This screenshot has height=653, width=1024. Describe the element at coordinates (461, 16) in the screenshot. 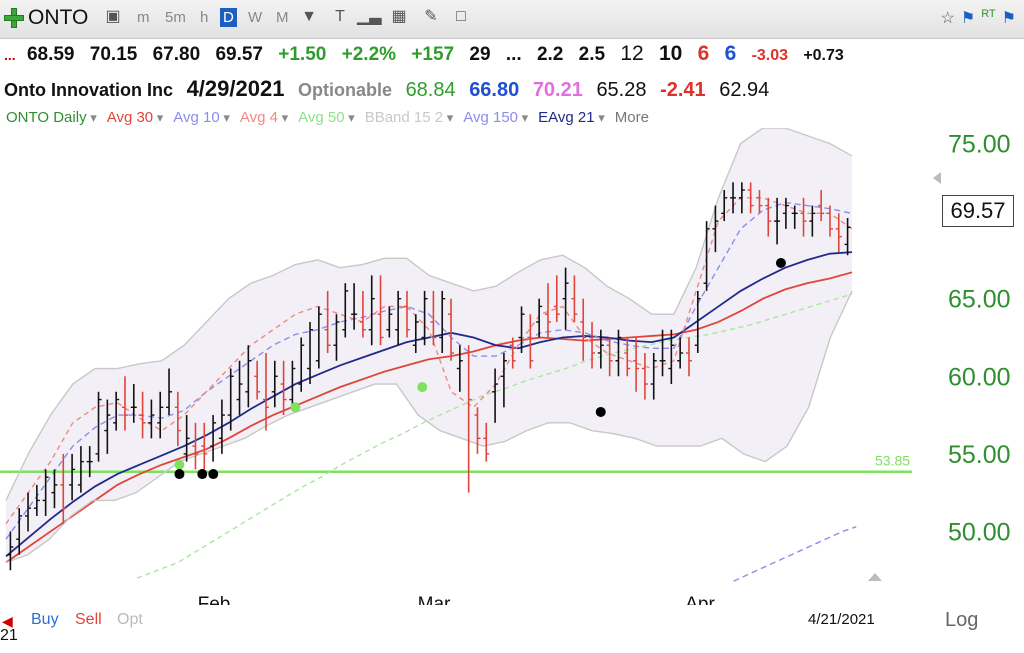

I see `comment-icon: □` at that location.